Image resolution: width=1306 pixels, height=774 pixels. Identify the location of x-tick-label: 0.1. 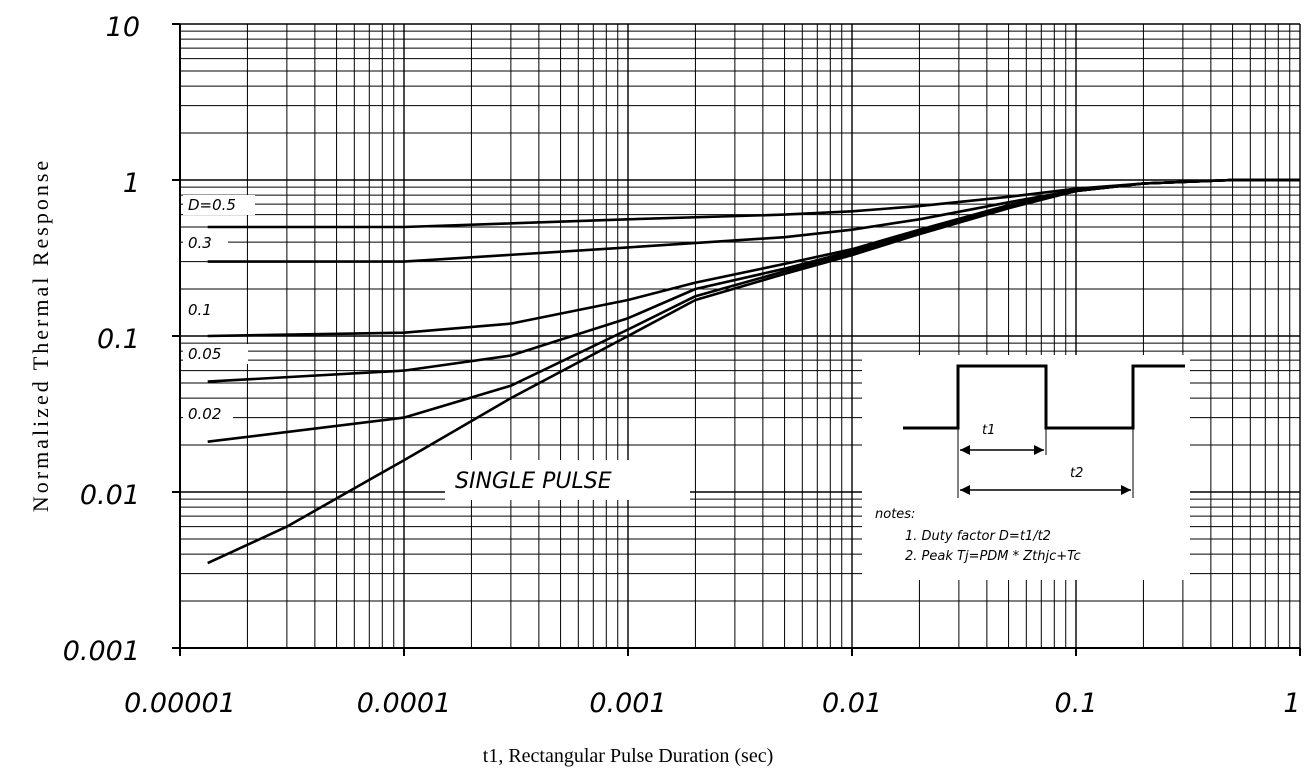
(1076, 703).